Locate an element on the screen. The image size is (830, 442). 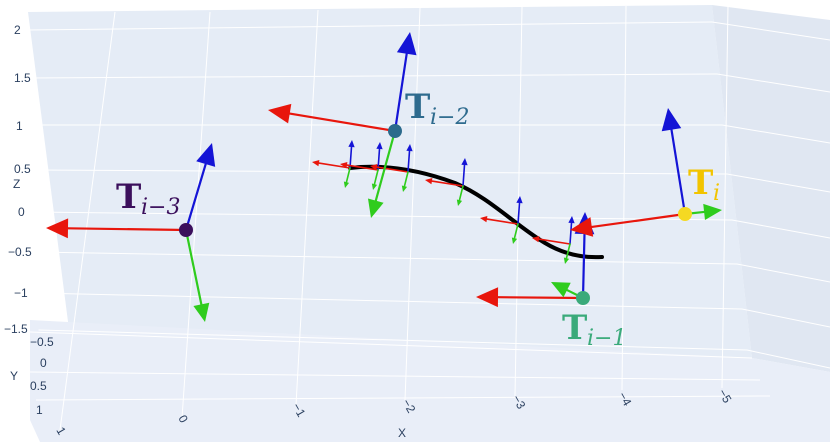
y-tick-label: 1 is located at coordinates (39, 410).